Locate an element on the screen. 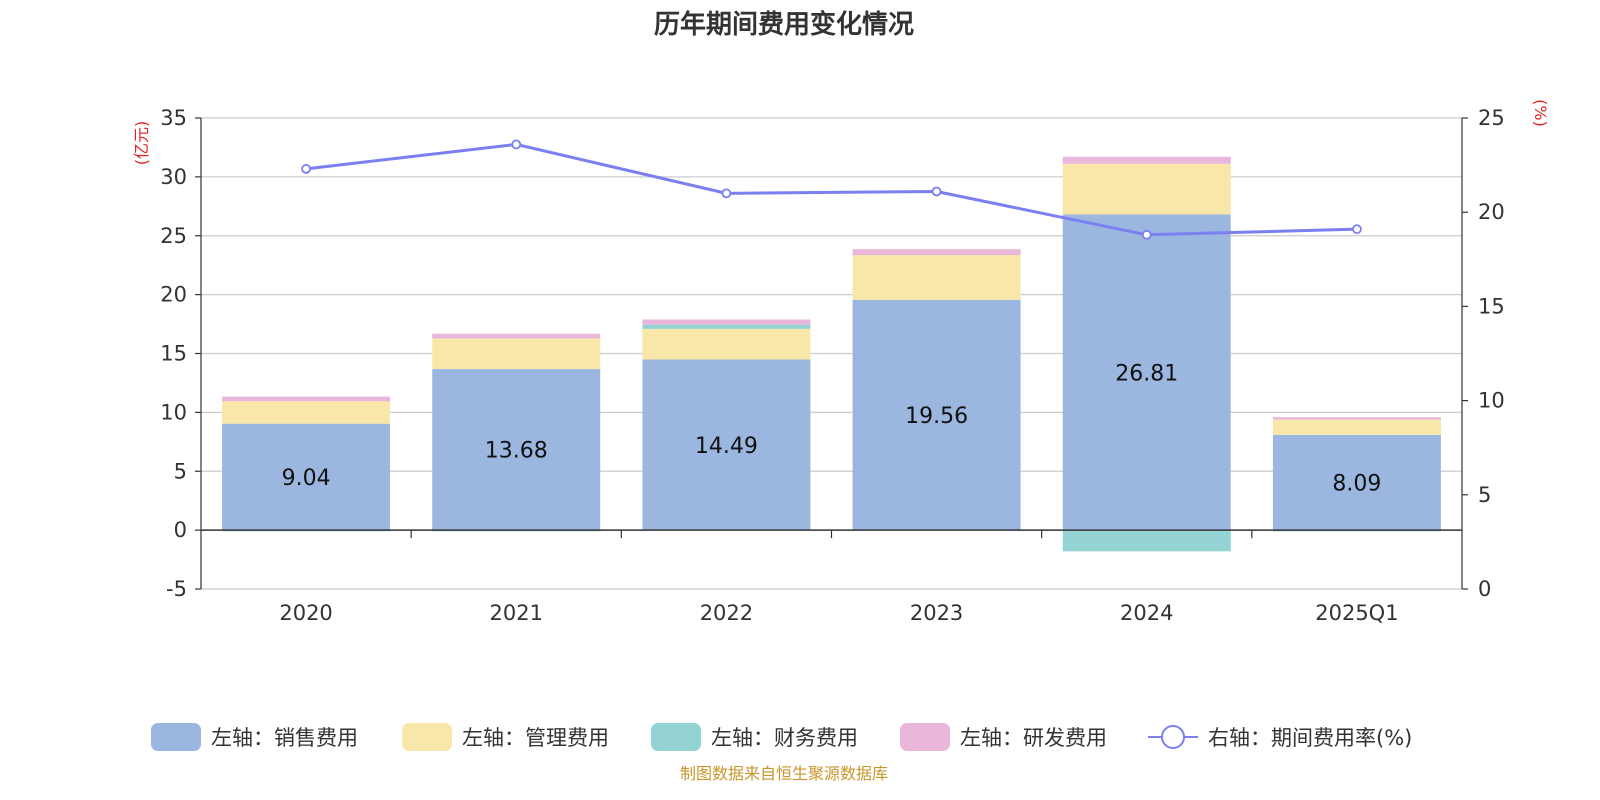 The image size is (1600, 800). bar-sales-2025Q1 is located at coordinates (1356, 482).